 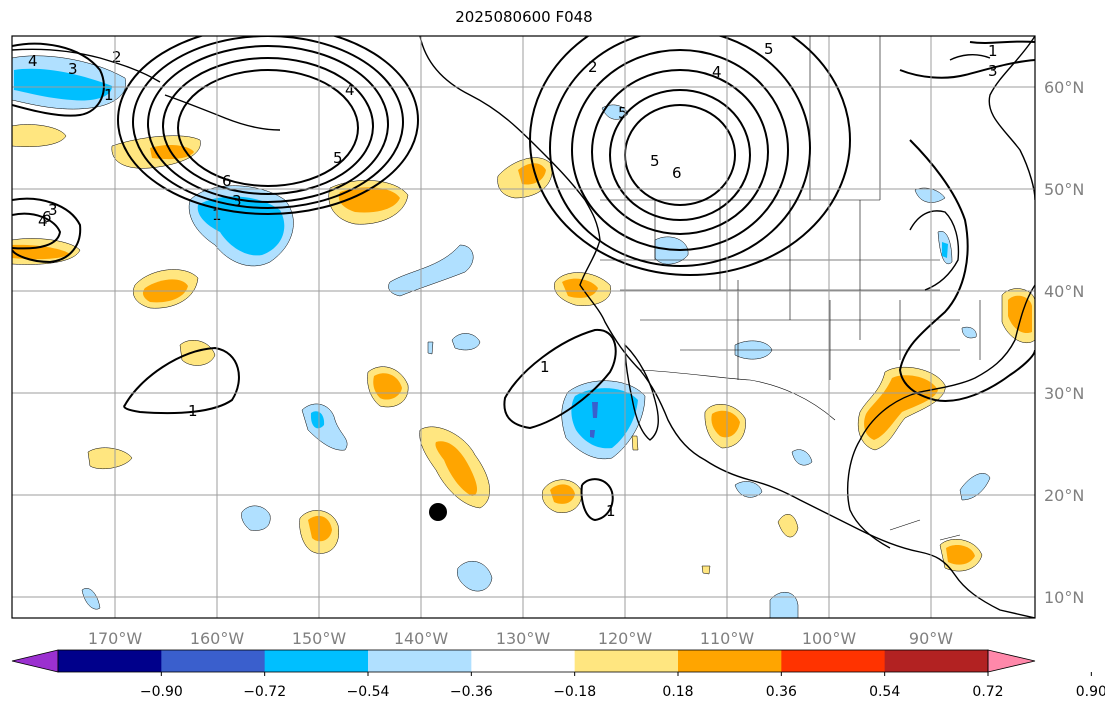 What do you see at coordinates (1064, 342) in the screenshot?
I see `latitude-labels: 60°N 50°N 40°N 30°N 20°N 10°N` at bounding box center [1064, 342].